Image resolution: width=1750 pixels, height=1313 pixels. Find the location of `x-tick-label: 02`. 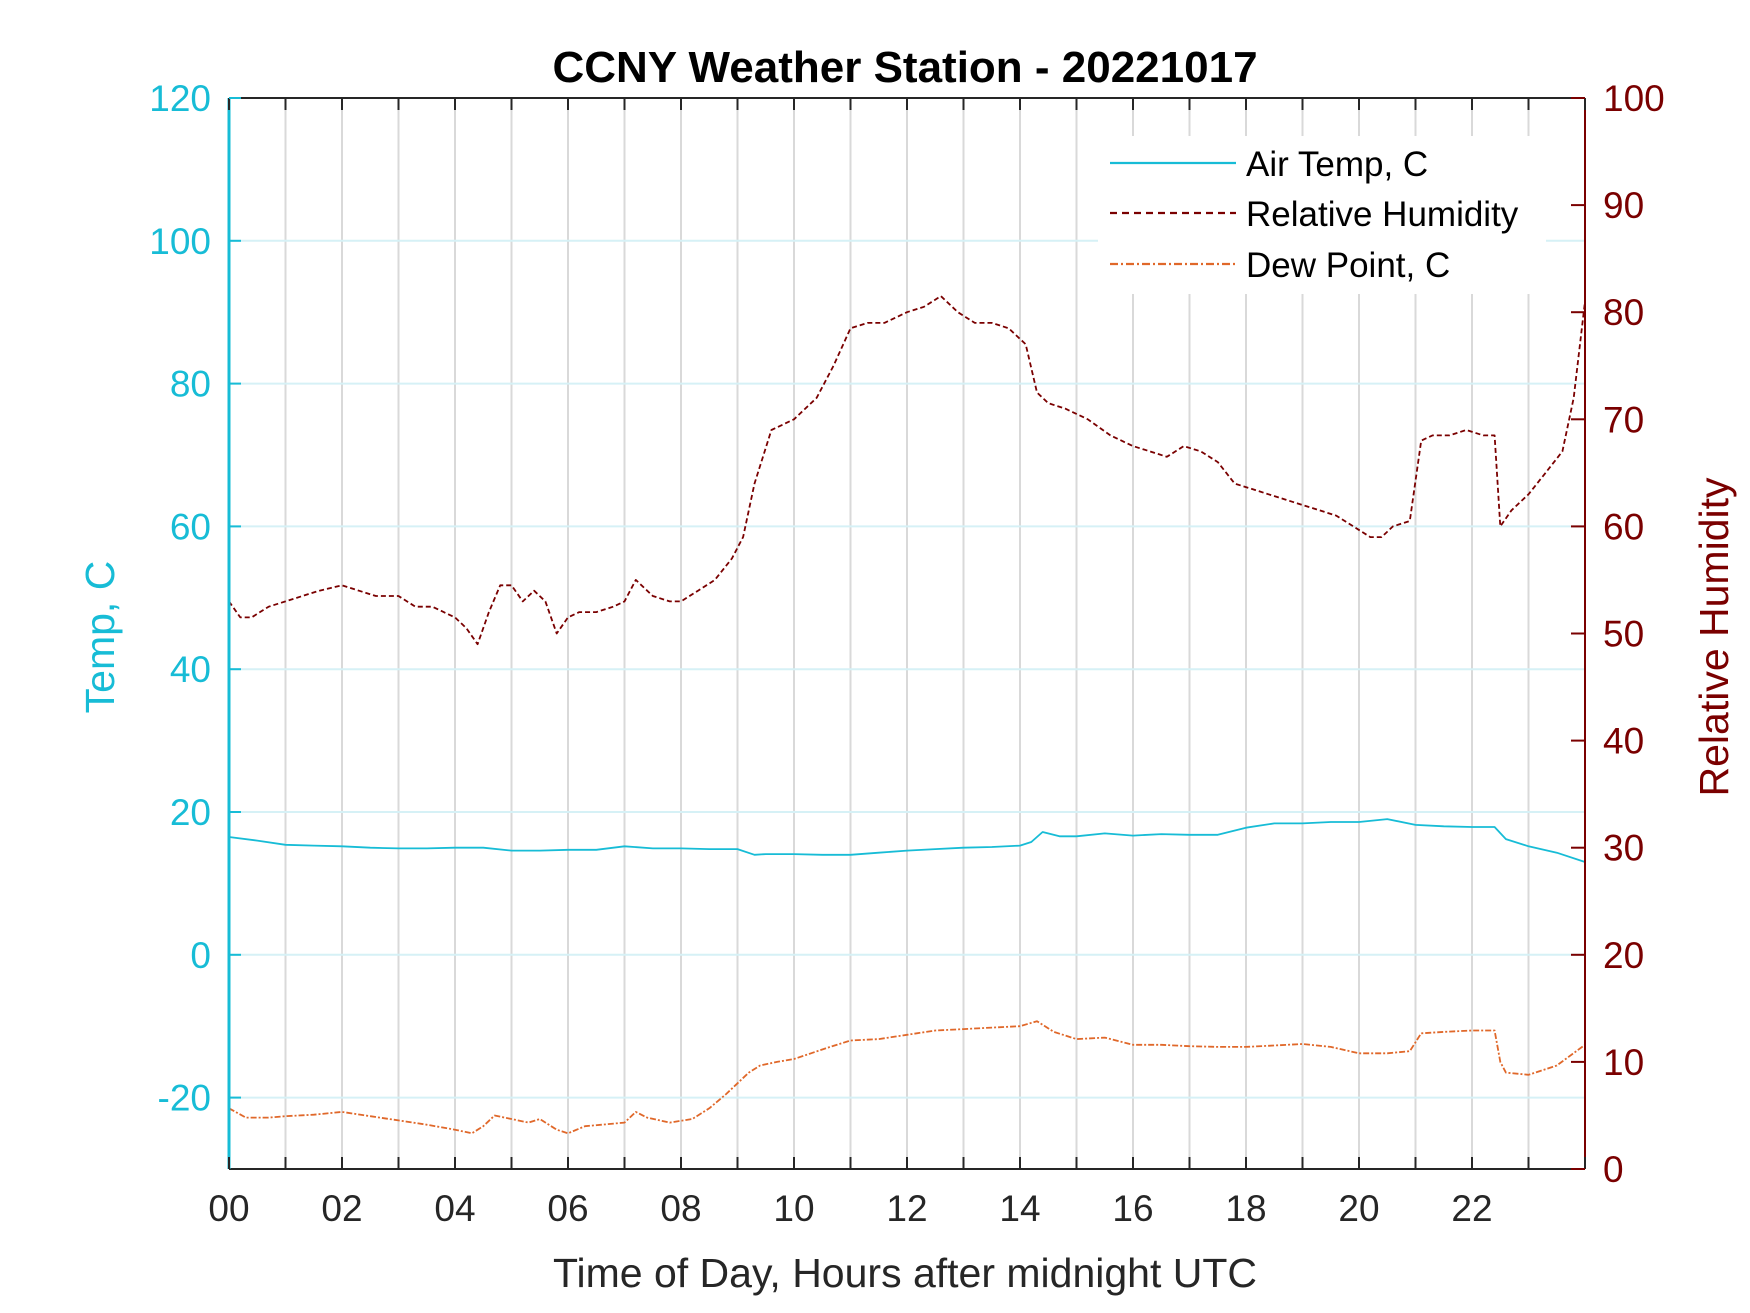

x-tick-label: 02 is located at coordinates (341, 1208).